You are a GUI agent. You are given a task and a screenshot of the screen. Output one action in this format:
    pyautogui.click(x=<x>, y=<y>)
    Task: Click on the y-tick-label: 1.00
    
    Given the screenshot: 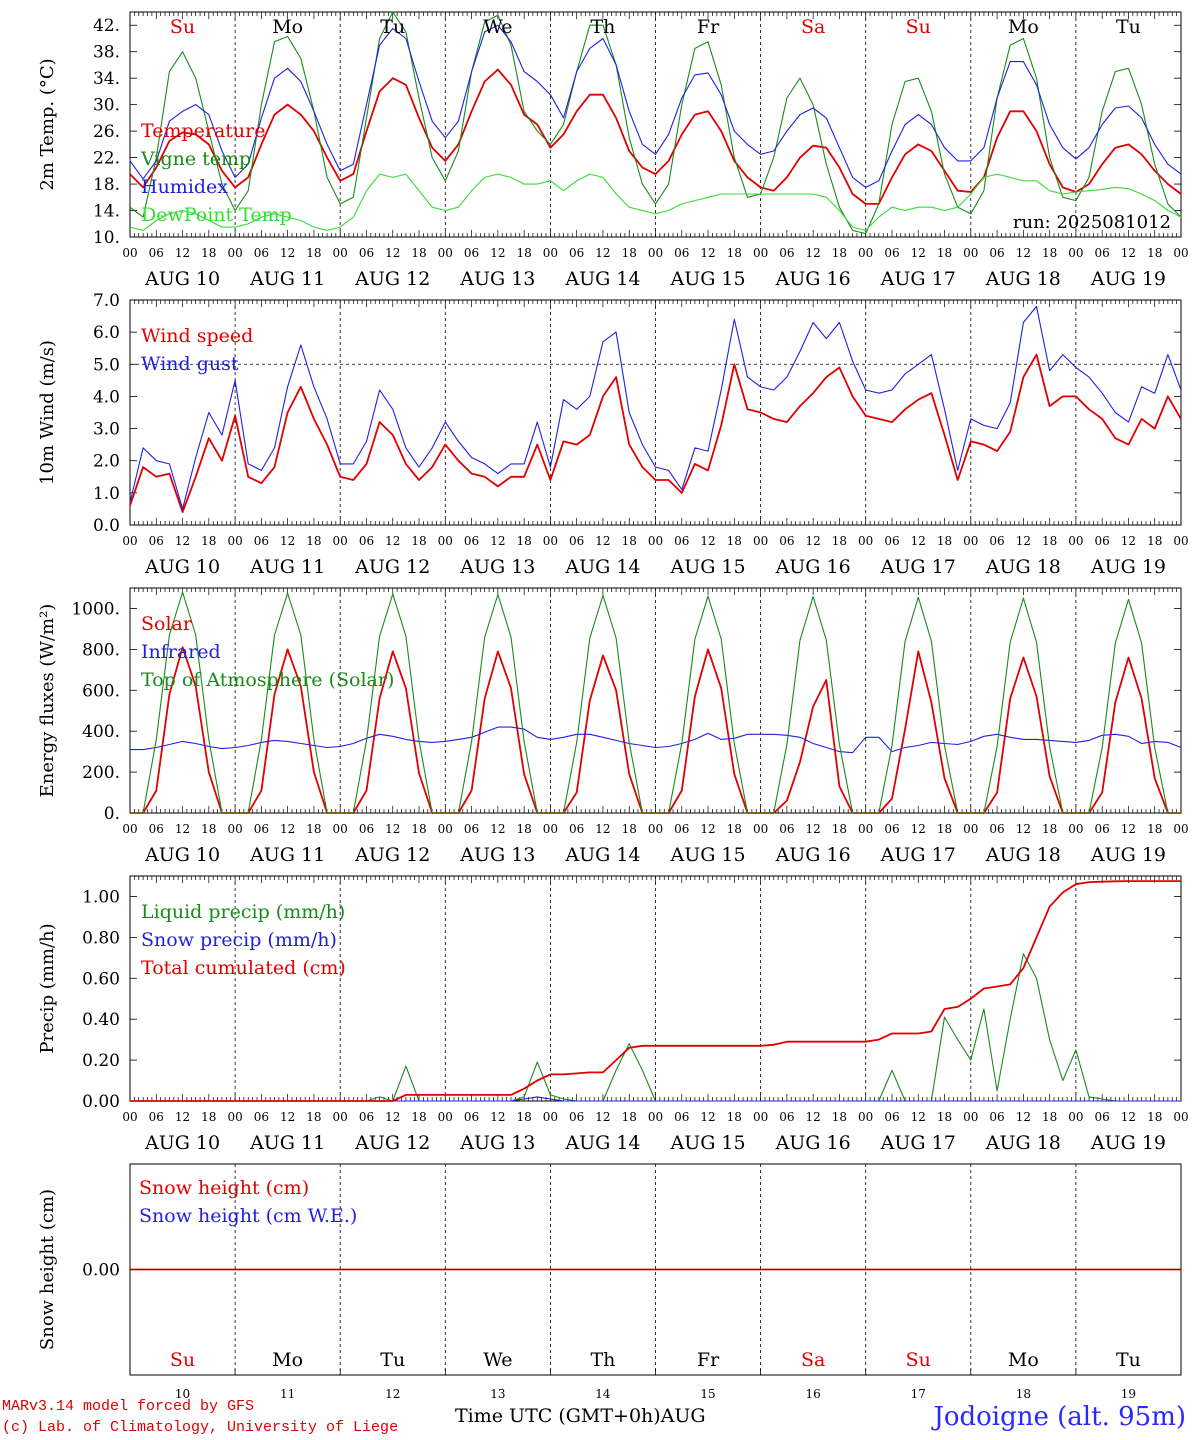 What is the action you would take?
    pyautogui.click(x=101, y=897)
    